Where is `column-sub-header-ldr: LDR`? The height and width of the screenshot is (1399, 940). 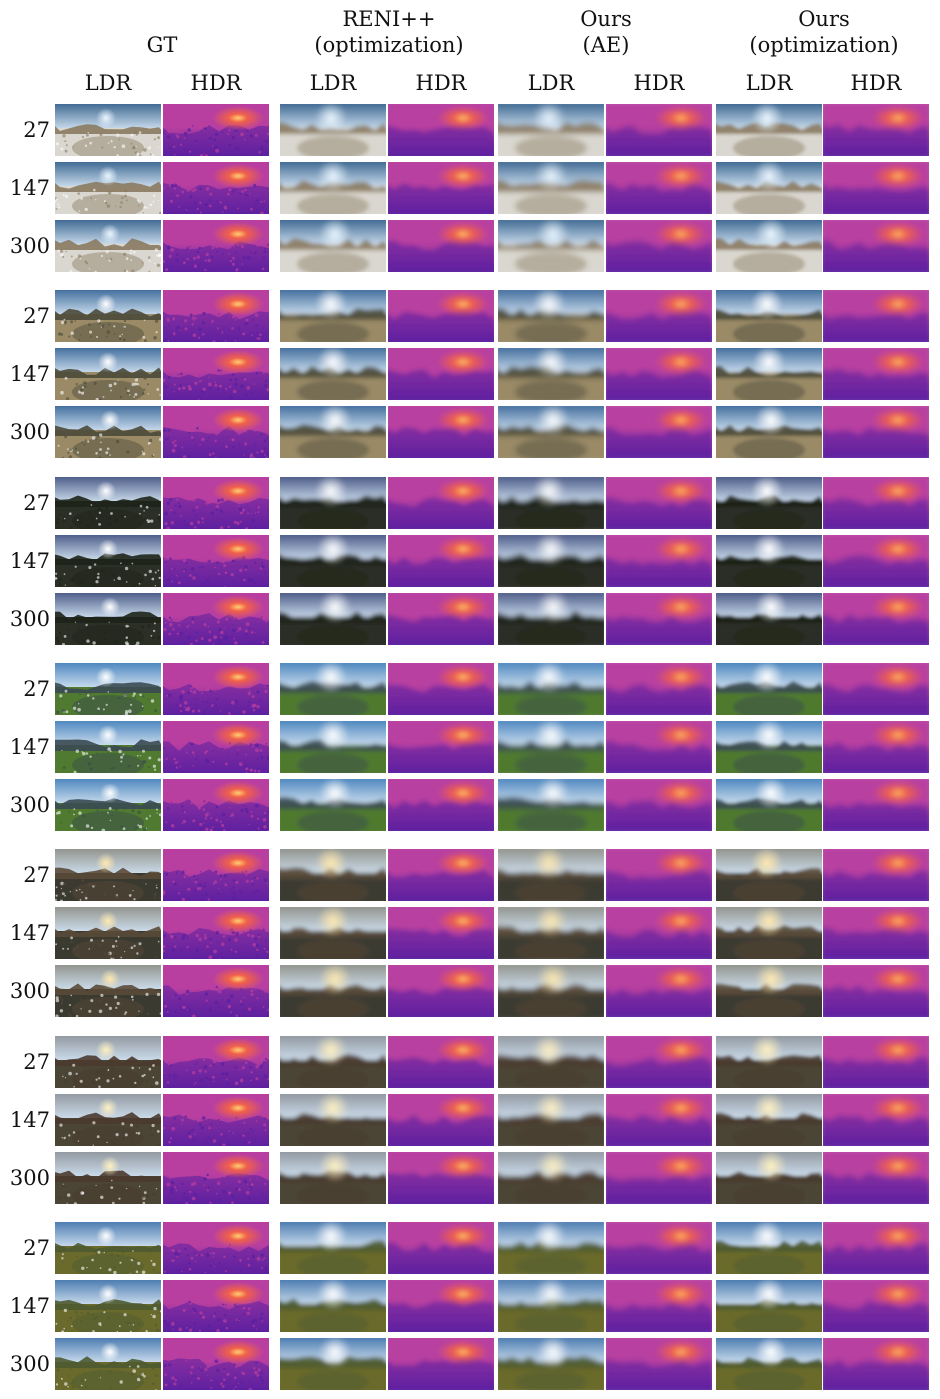
column-sub-header-ldr: LDR is located at coordinates (551, 83).